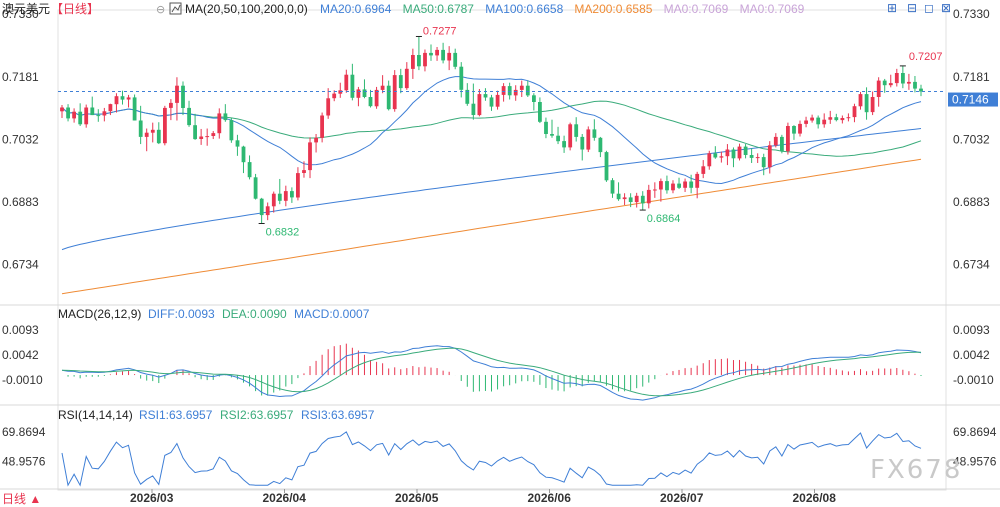 This screenshot has width=1000, height=507. Describe the element at coordinates (971, 355) in the screenshot. I see `macd-tick-right: 0.0042` at that location.